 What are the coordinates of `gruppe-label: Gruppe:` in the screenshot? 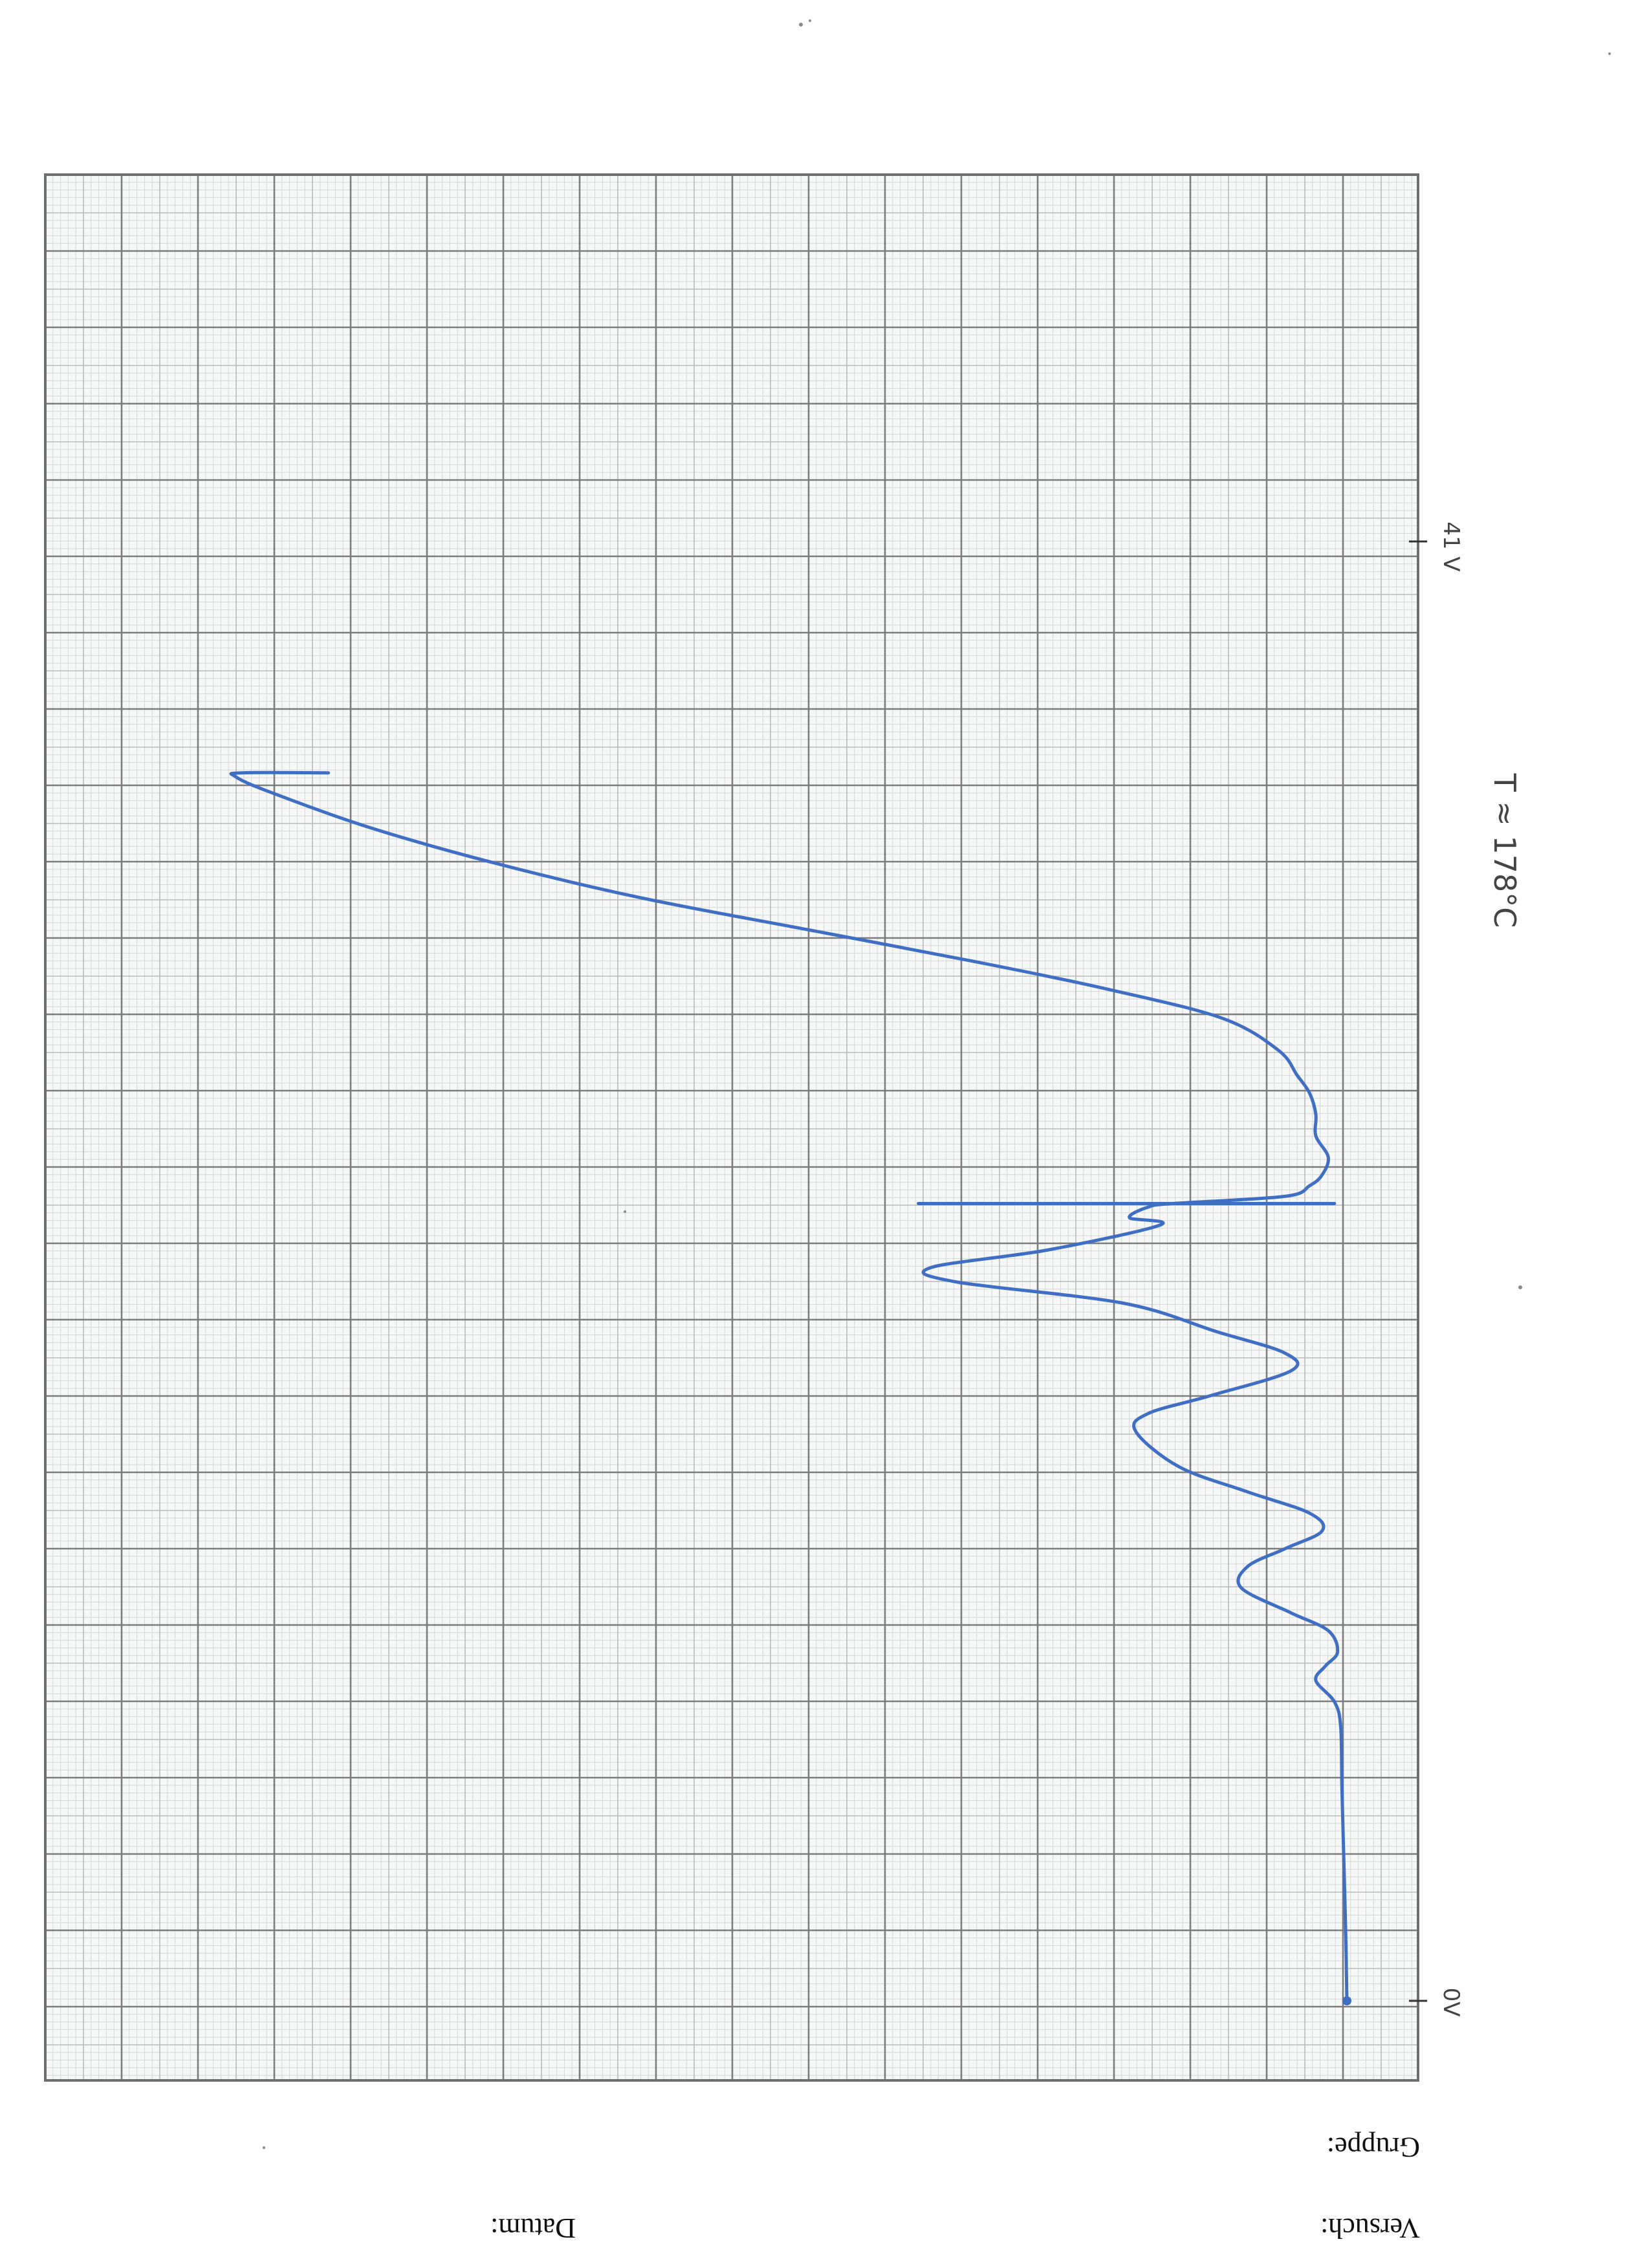 It's located at (1373, 2147).